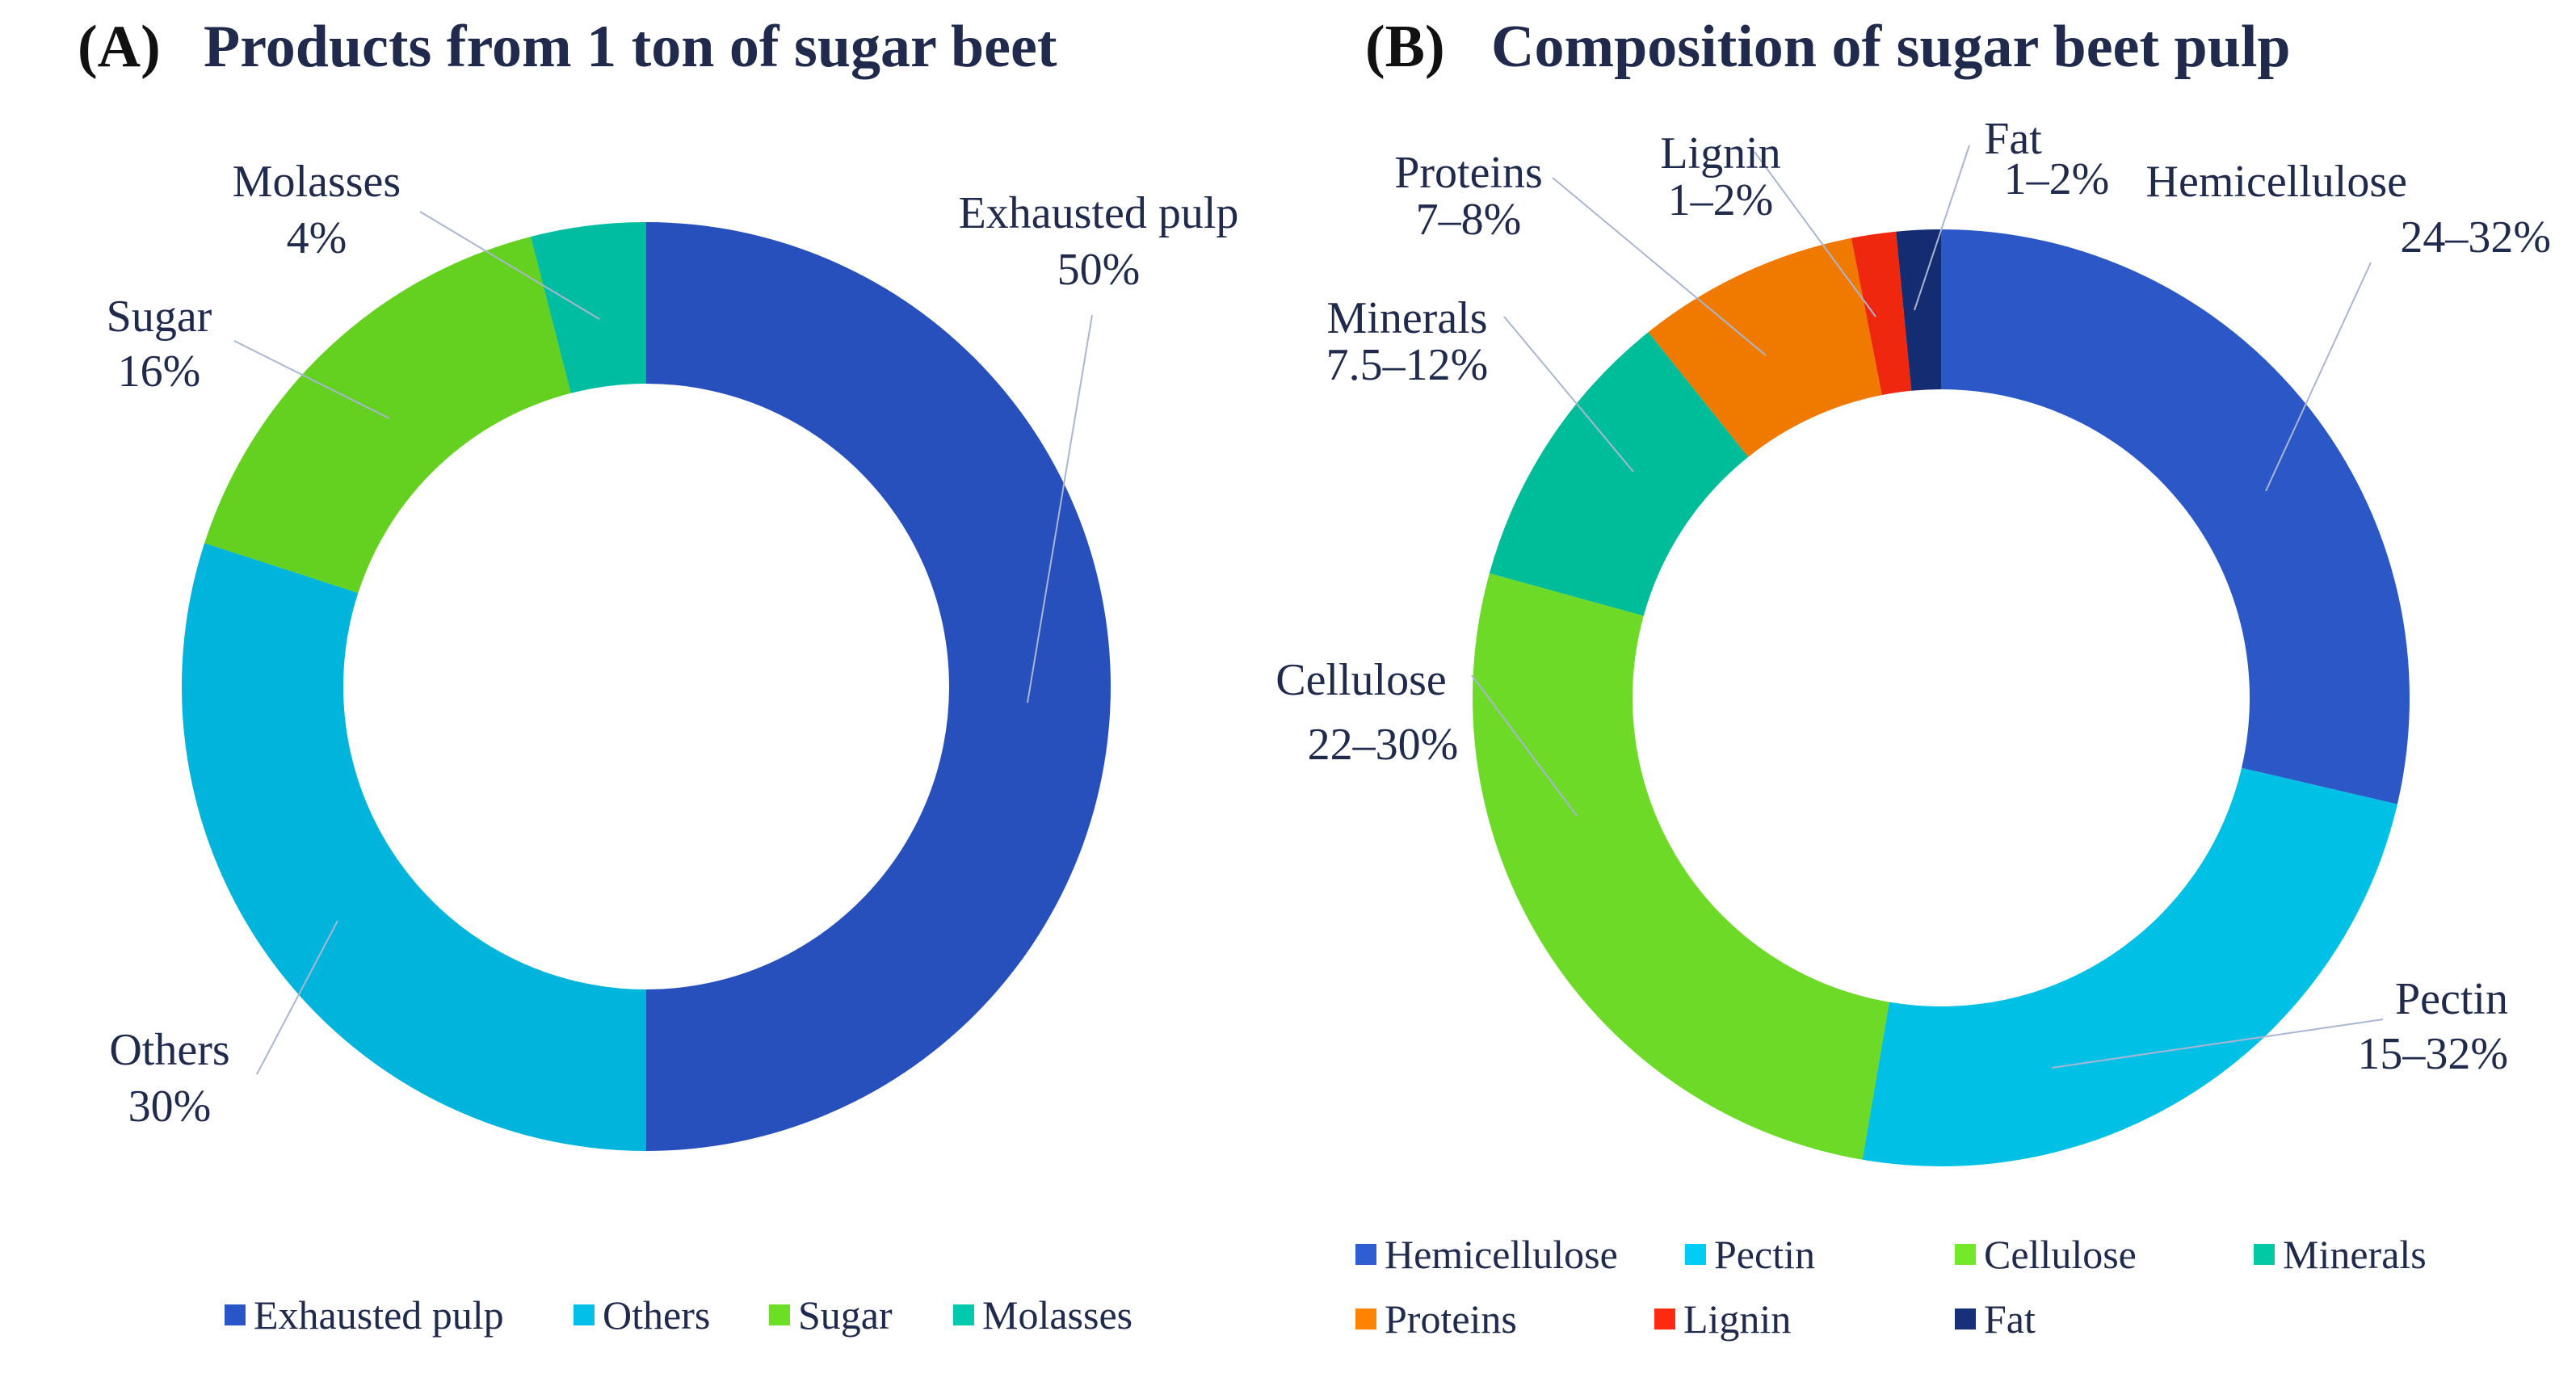 Image resolution: width=2576 pixels, height=1382 pixels. I want to click on panel-b-label-name-hemicellulose: Hemicellulose, so click(2276, 182).